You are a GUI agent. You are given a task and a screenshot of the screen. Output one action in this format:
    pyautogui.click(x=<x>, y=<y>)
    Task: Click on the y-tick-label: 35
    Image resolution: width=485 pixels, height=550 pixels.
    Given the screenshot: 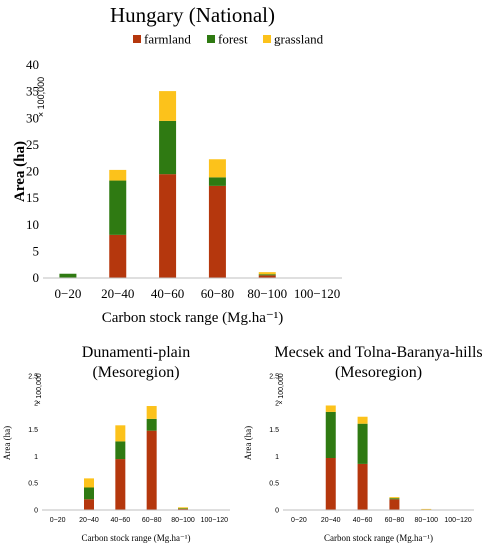 What is the action you would take?
    pyautogui.click(x=32, y=91)
    